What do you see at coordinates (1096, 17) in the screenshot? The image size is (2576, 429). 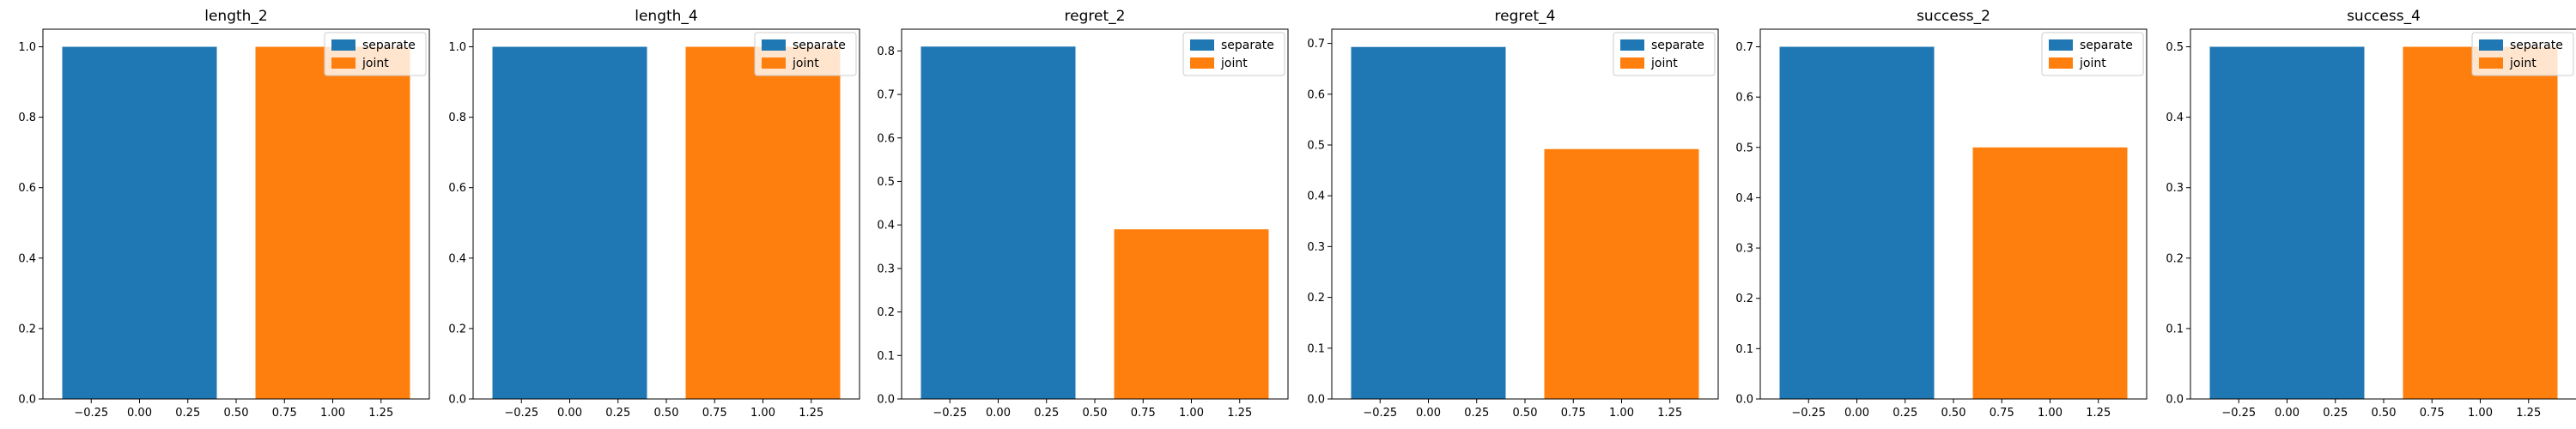 I see `chart-title: regret_2` at bounding box center [1096, 17].